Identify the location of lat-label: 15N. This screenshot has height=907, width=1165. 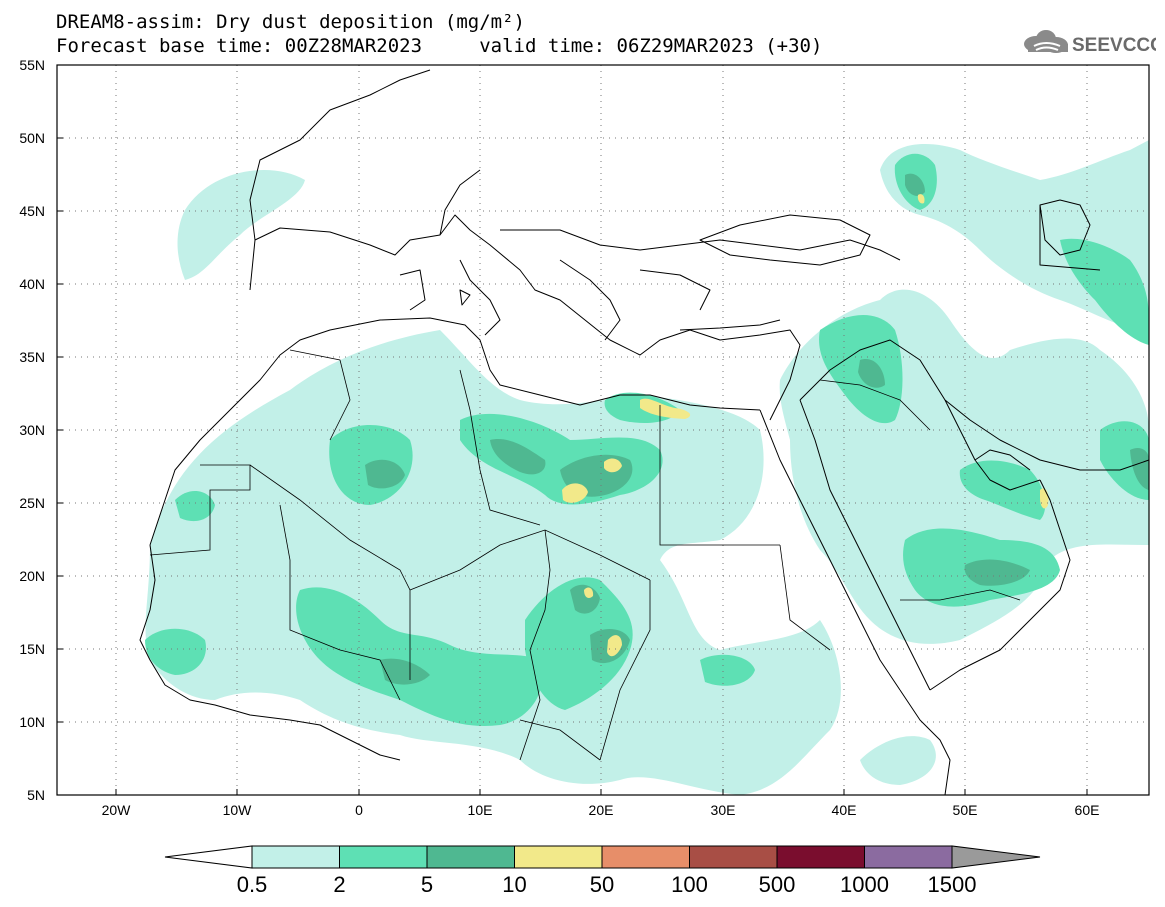
(32, 649).